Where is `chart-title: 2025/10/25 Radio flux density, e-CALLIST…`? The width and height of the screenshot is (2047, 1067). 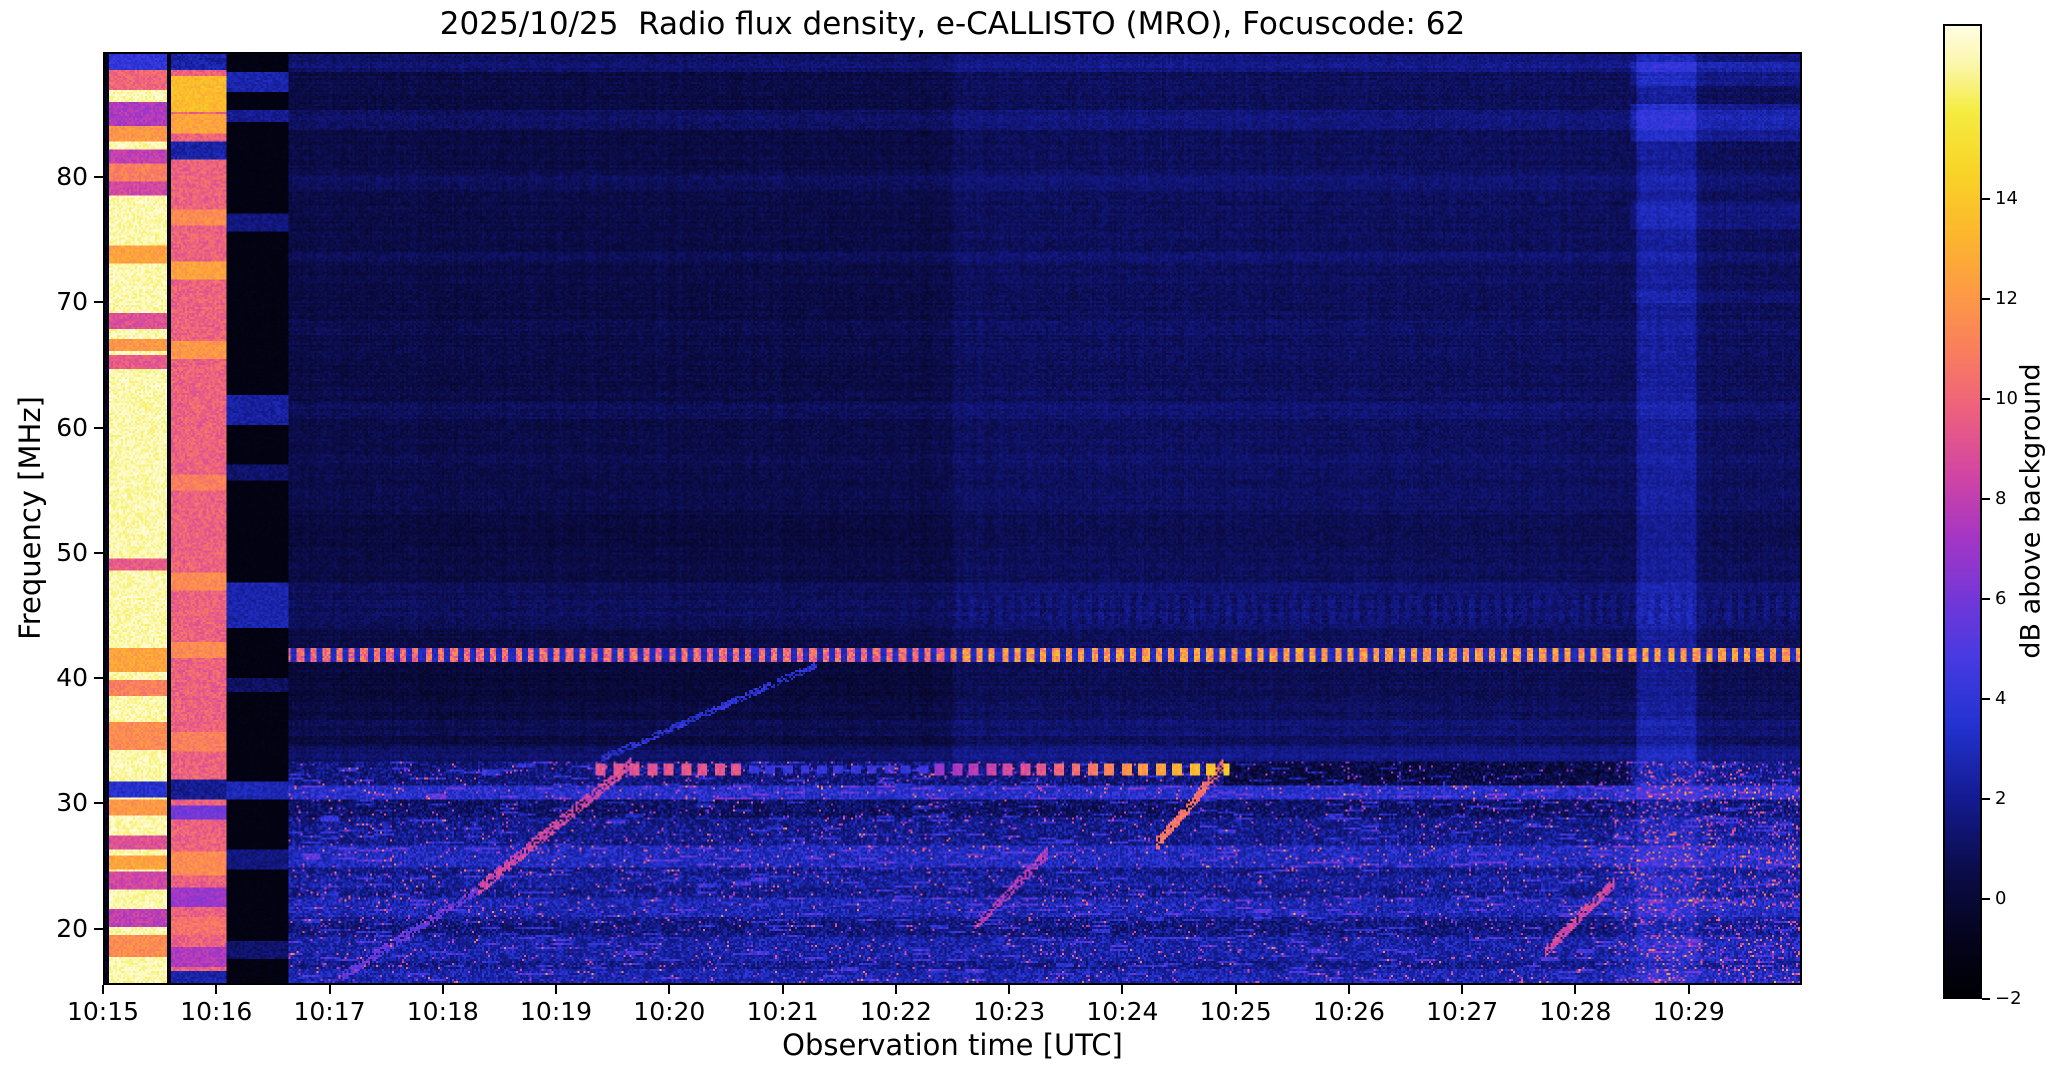
chart-title: 2025/10/25 Radio flux density, e-CALLIST… is located at coordinates (952, 24).